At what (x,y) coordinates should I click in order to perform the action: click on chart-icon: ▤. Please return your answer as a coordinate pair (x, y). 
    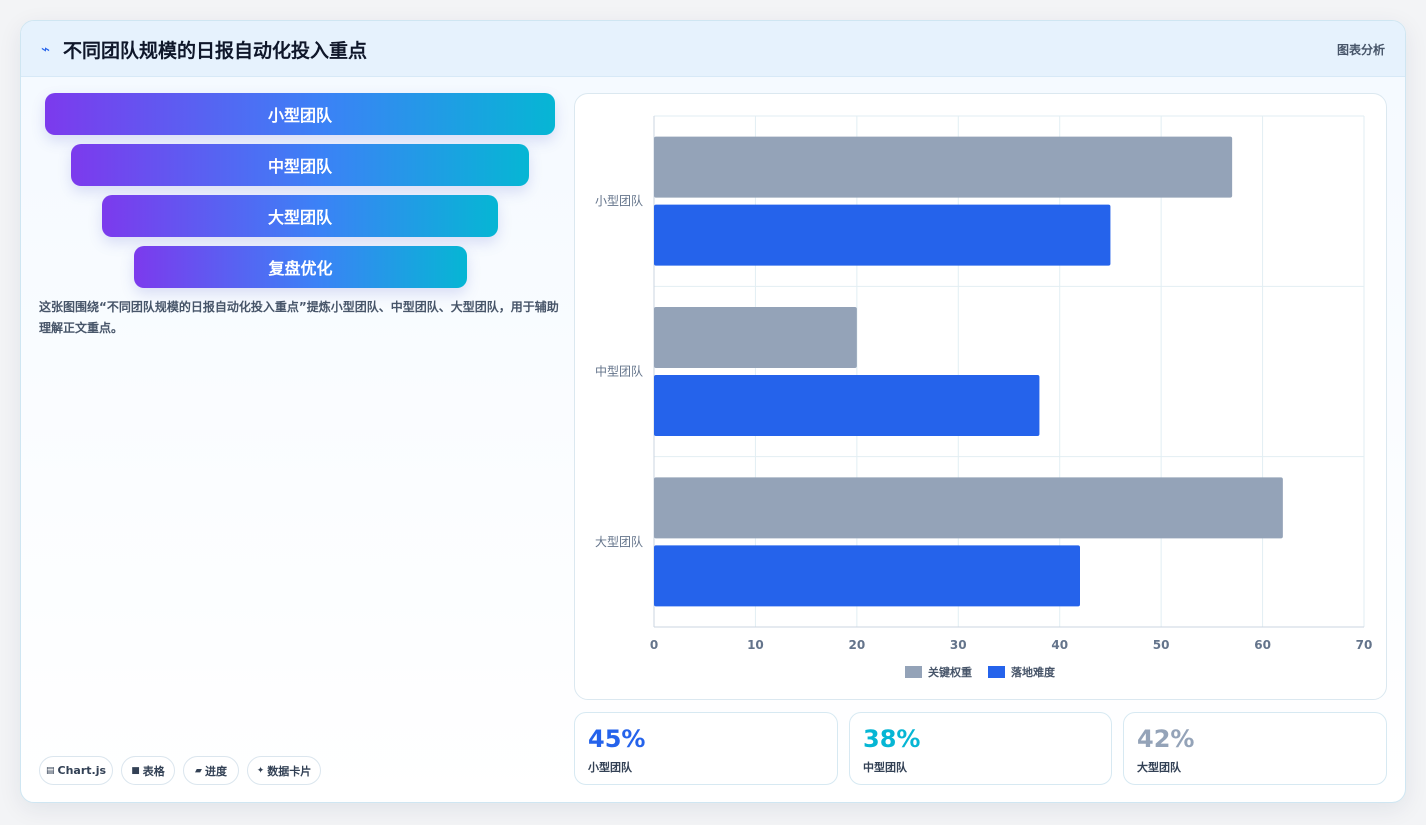
    Looking at the image, I should click on (50, 770).